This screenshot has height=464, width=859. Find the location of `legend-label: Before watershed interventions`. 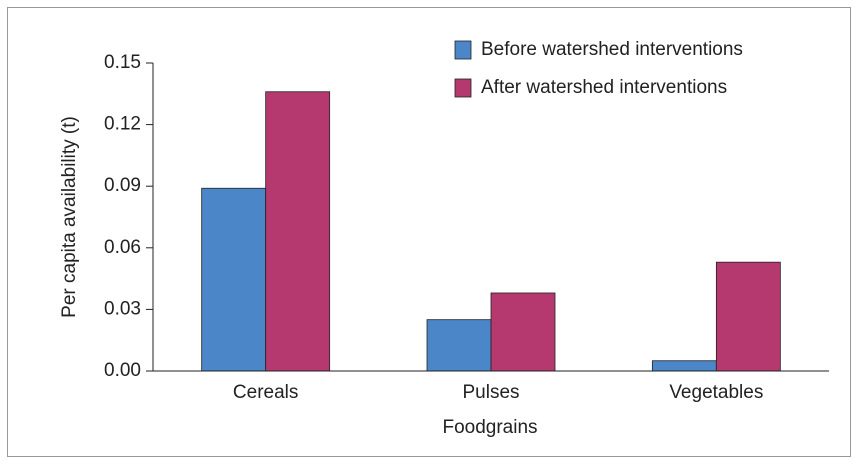

legend-label: Before watershed interventions is located at coordinates (612, 49).